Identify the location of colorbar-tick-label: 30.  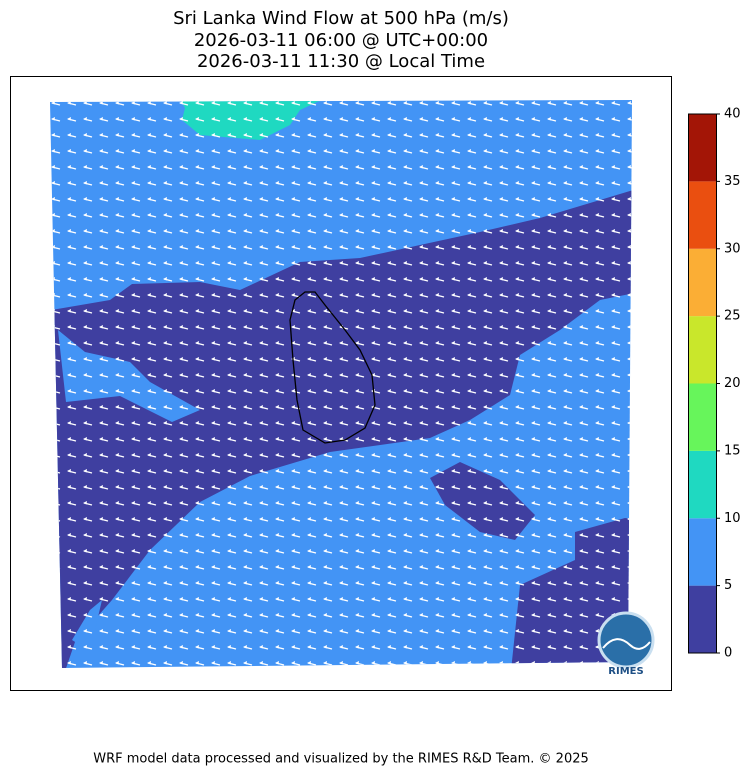
(732, 248).